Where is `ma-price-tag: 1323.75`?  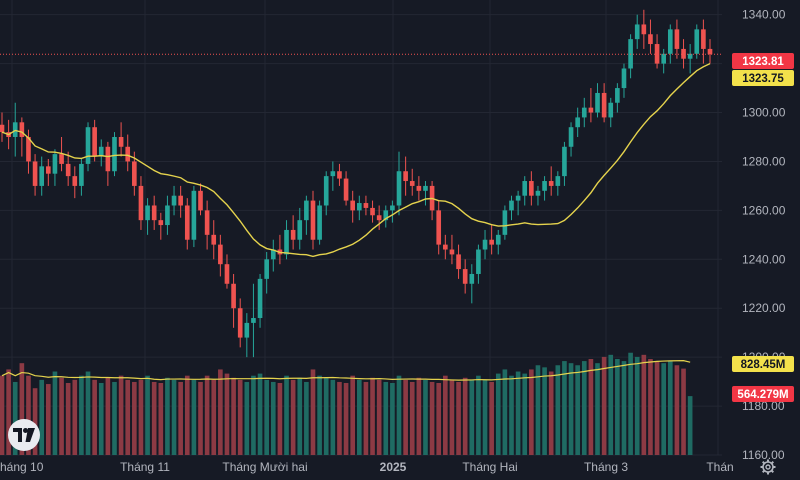 ma-price-tag: 1323.75 is located at coordinates (763, 78).